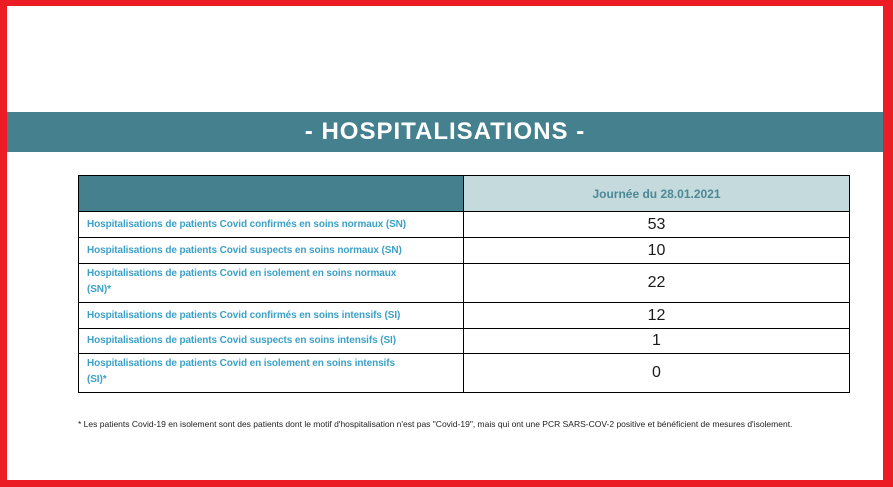 The image size is (893, 487). I want to click on table-corner-cell, so click(271, 193).